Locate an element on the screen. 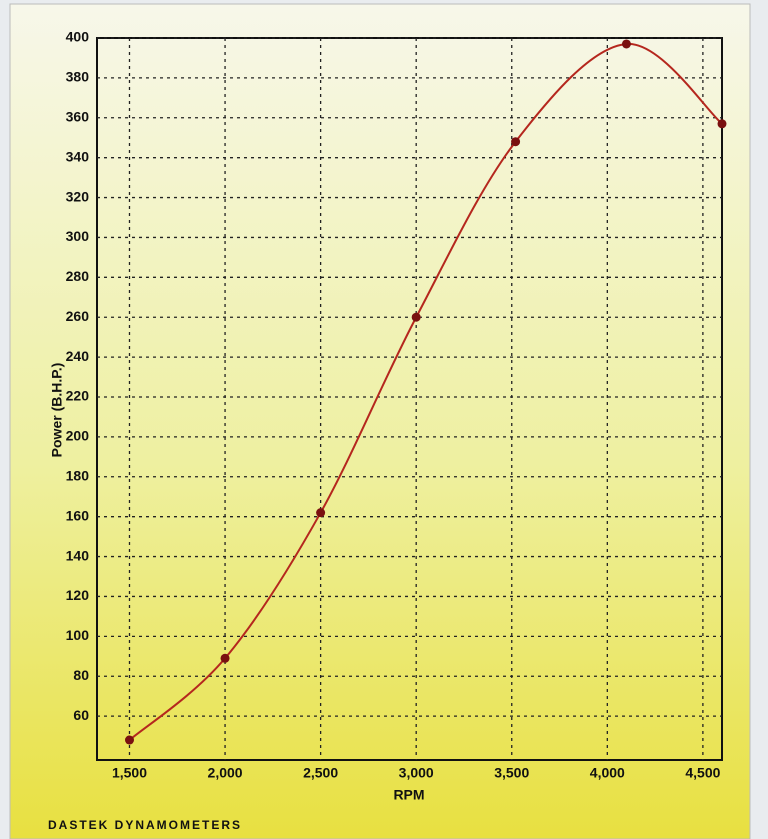 The width and height of the screenshot is (768, 839). x-tick-label: 4,500 is located at coordinates (702, 773).